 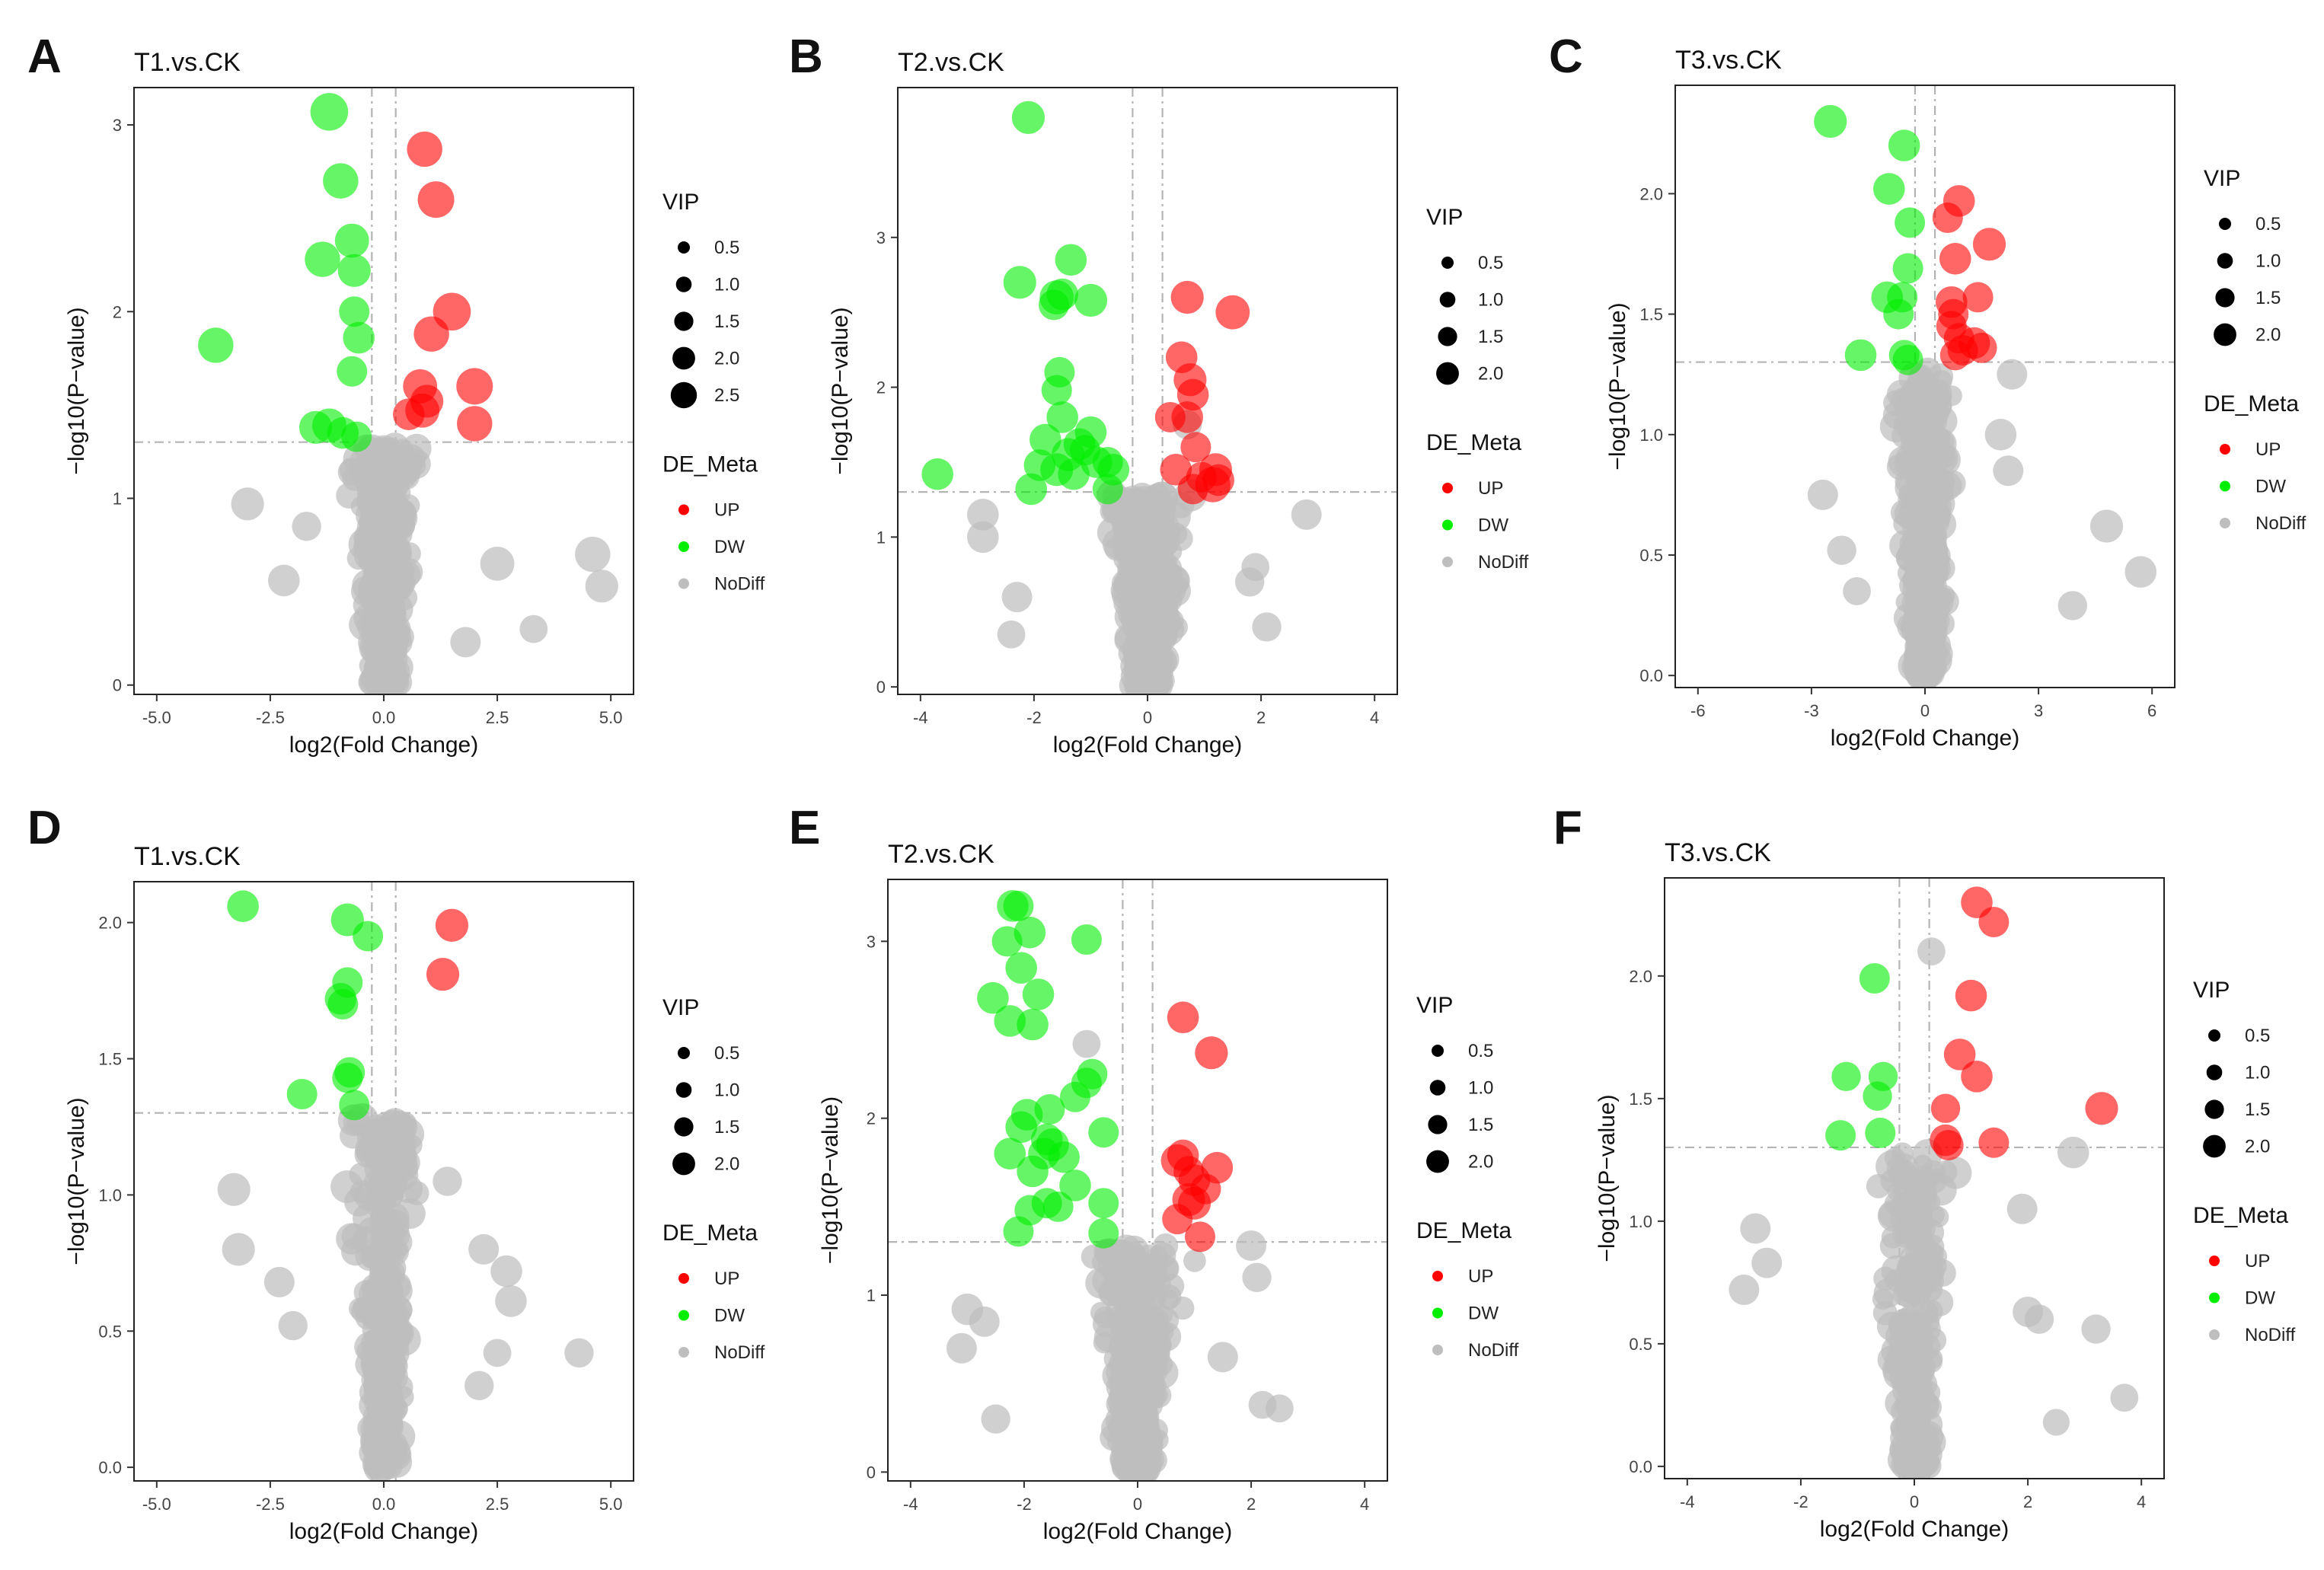 I want to click on legend-de-label: UP, so click(x=726, y=1278).